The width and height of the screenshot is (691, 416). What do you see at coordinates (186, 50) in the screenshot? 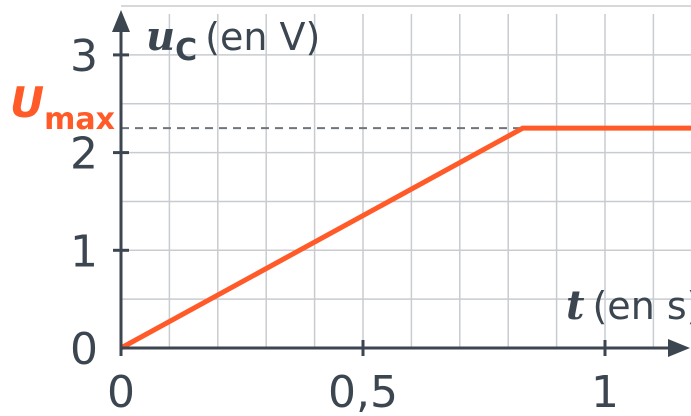
I see `y-axis-sub: C` at bounding box center [186, 50].